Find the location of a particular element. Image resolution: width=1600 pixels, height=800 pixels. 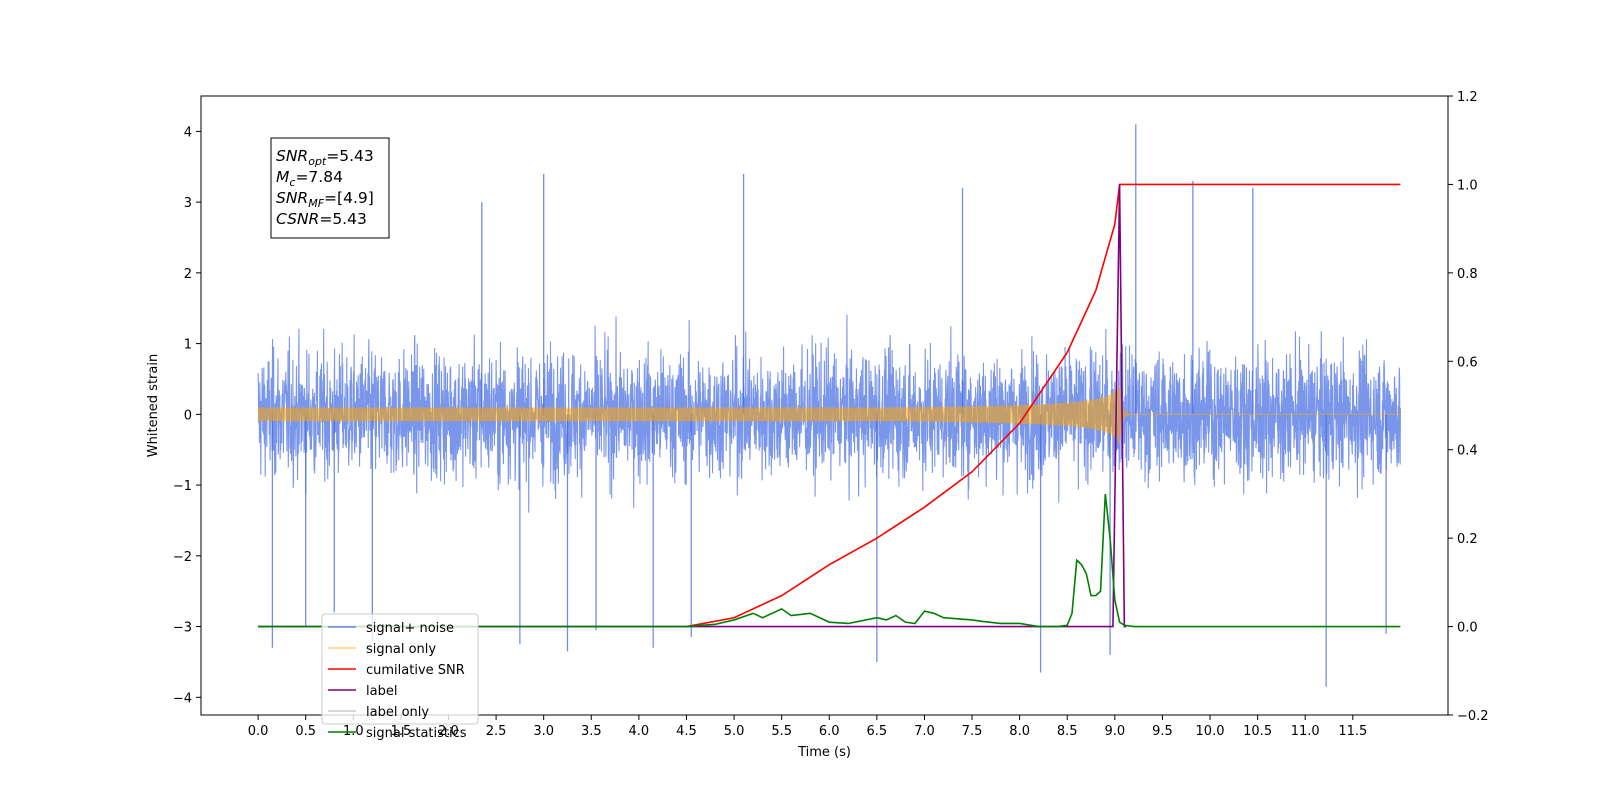

y2-tick-label: −0.2 is located at coordinates (1473, 716).